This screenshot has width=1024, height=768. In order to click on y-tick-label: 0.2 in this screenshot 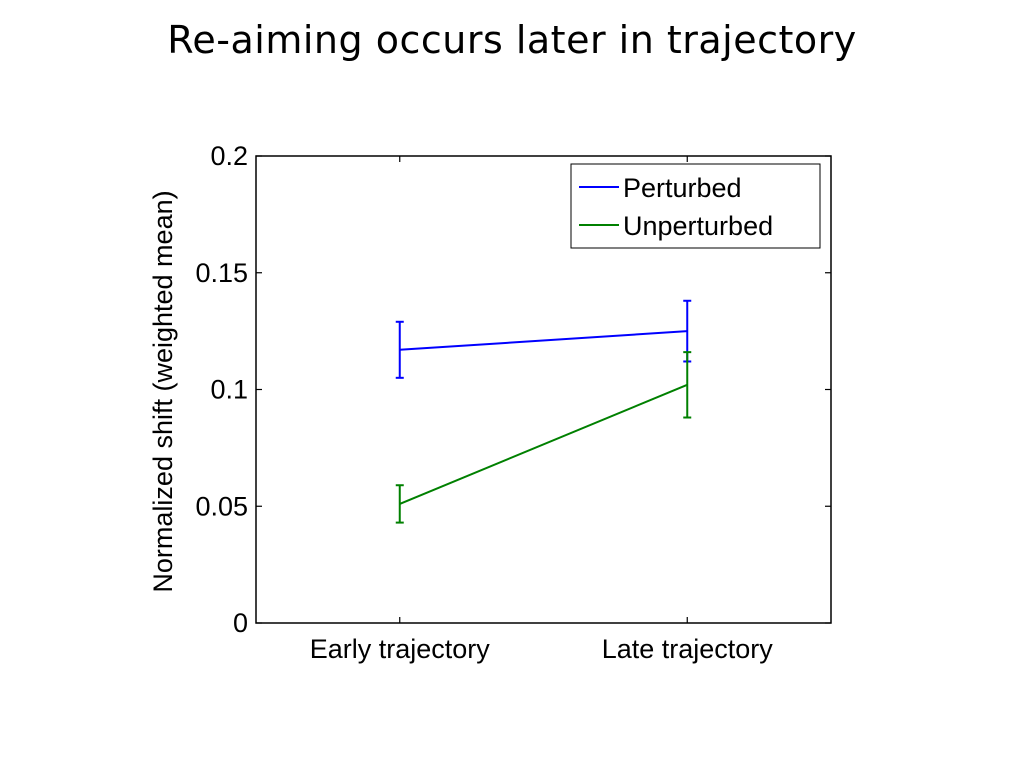, I will do `click(229, 156)`.